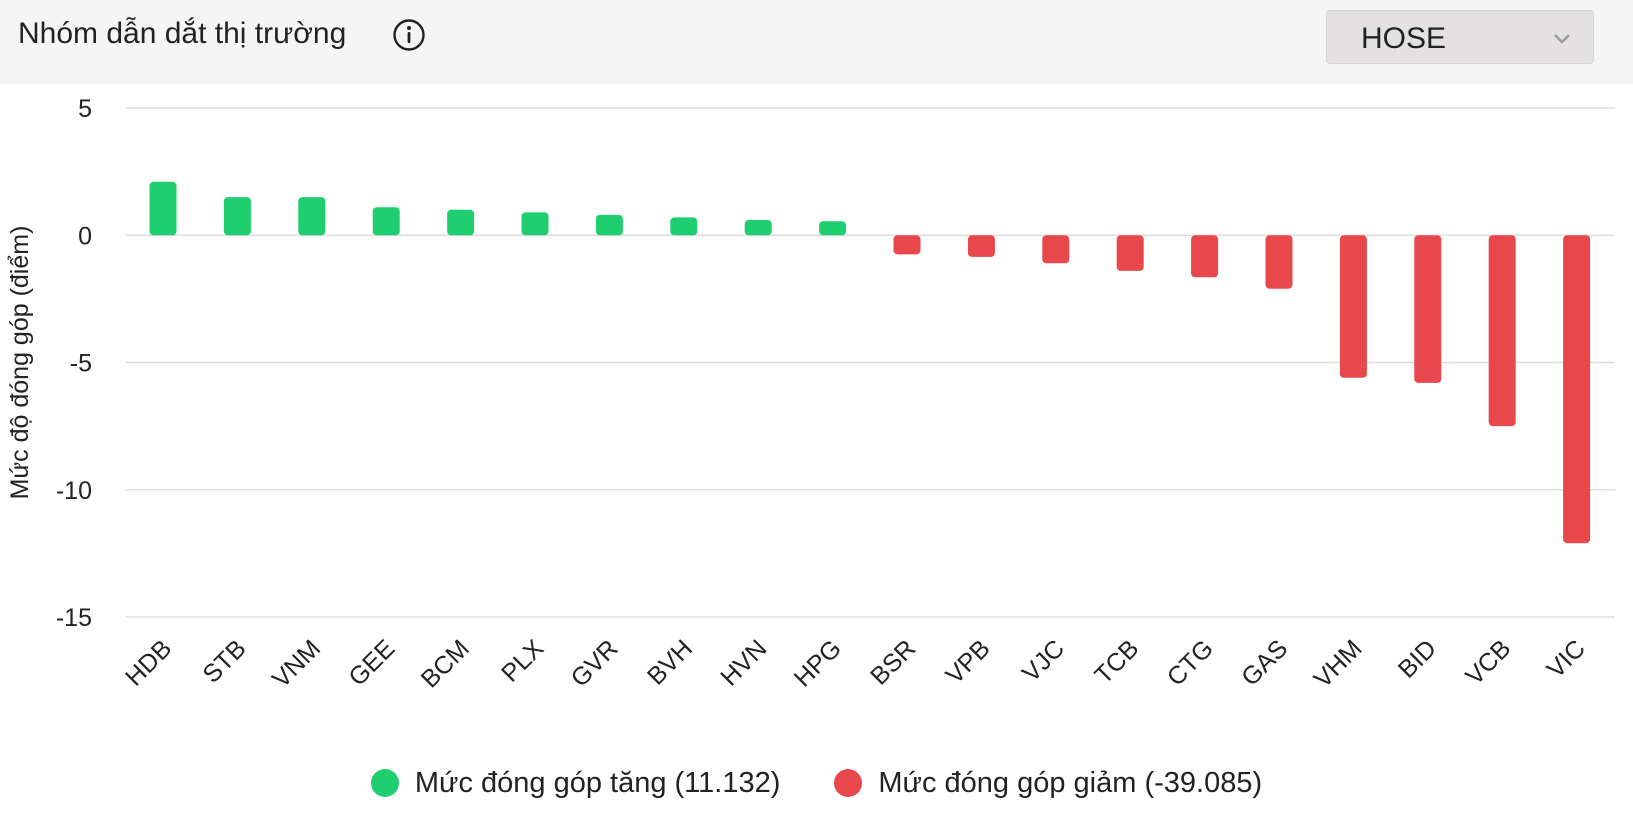 The height and width of the screenshot is (814, 1633). I want to click on legend-dot-negative, so click(848, 783).